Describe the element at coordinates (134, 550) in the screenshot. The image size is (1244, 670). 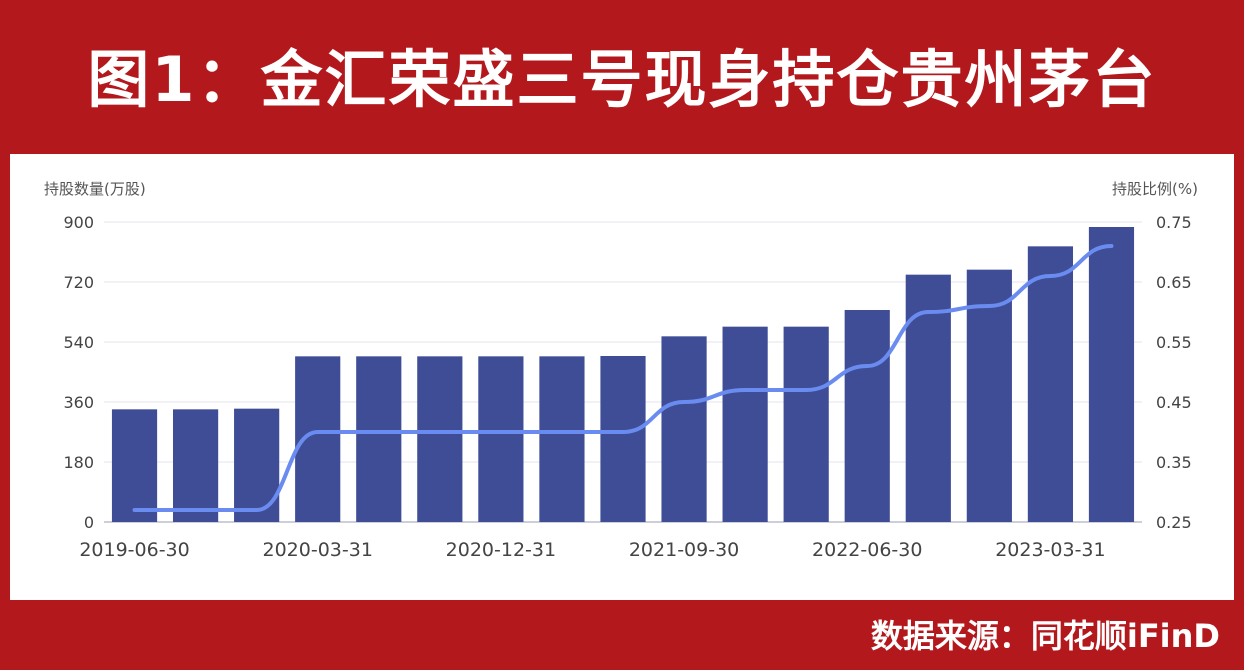
I see `x-tick-label: 2019-06-30` at that location.